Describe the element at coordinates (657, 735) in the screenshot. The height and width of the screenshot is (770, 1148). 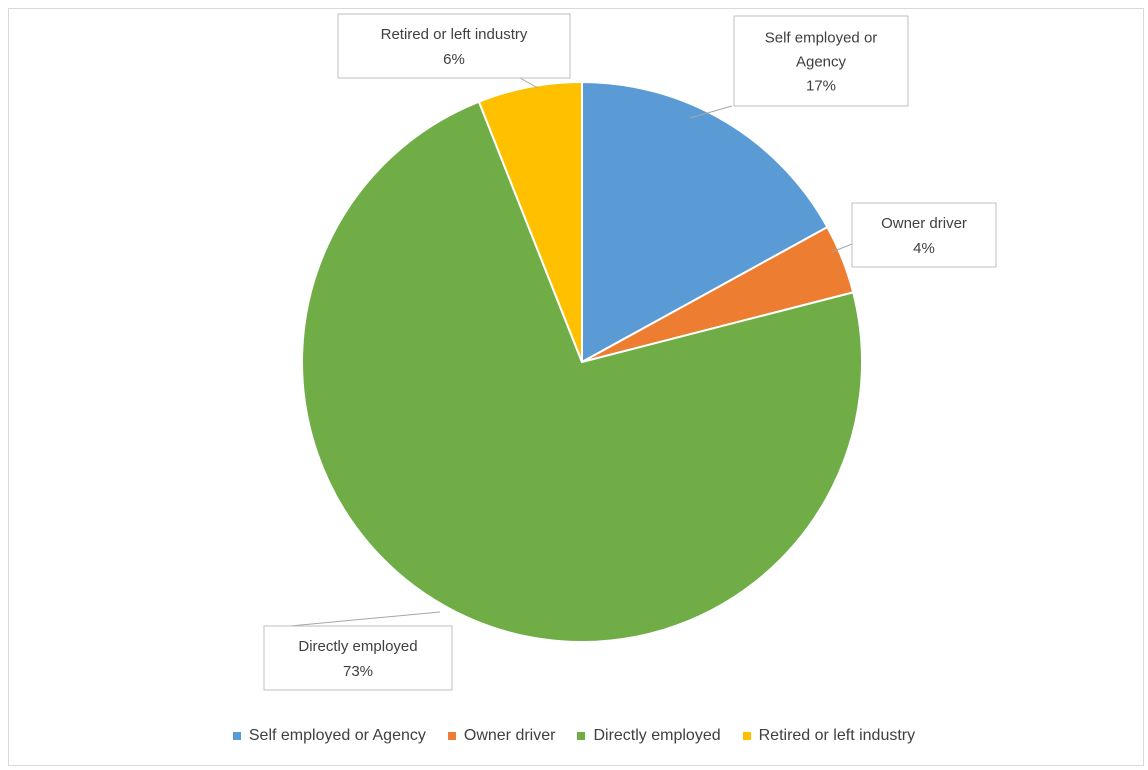
I see `legend-label: Directly employed` at that location.